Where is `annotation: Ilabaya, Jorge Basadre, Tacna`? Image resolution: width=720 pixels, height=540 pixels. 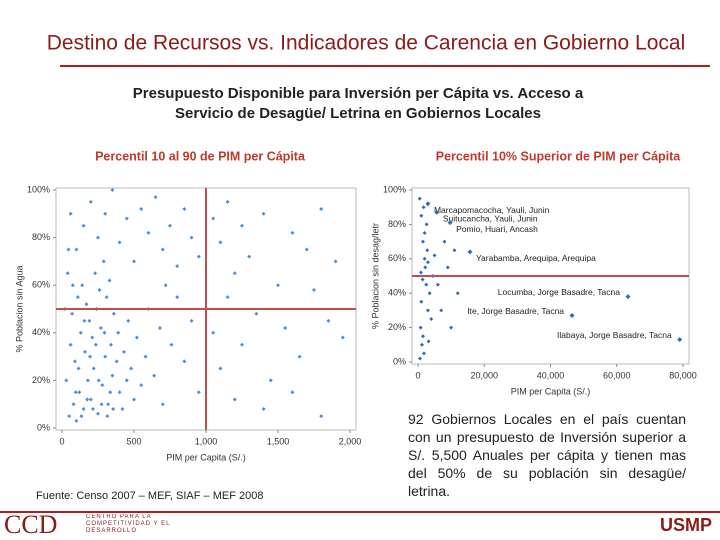
annotation: Ilabaya, Jorge Basadre, Tacna is located at coordinates (614, 335).